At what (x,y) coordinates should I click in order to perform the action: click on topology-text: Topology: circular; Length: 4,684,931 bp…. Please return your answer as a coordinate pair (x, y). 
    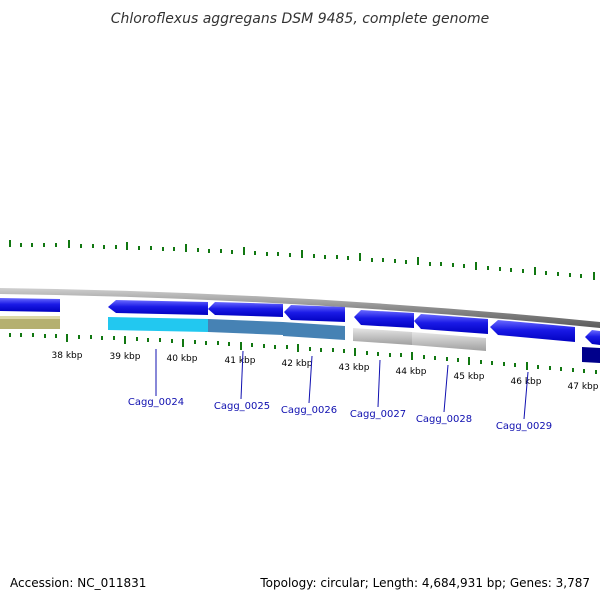
    Looking at the image, I should click on (424, 583).